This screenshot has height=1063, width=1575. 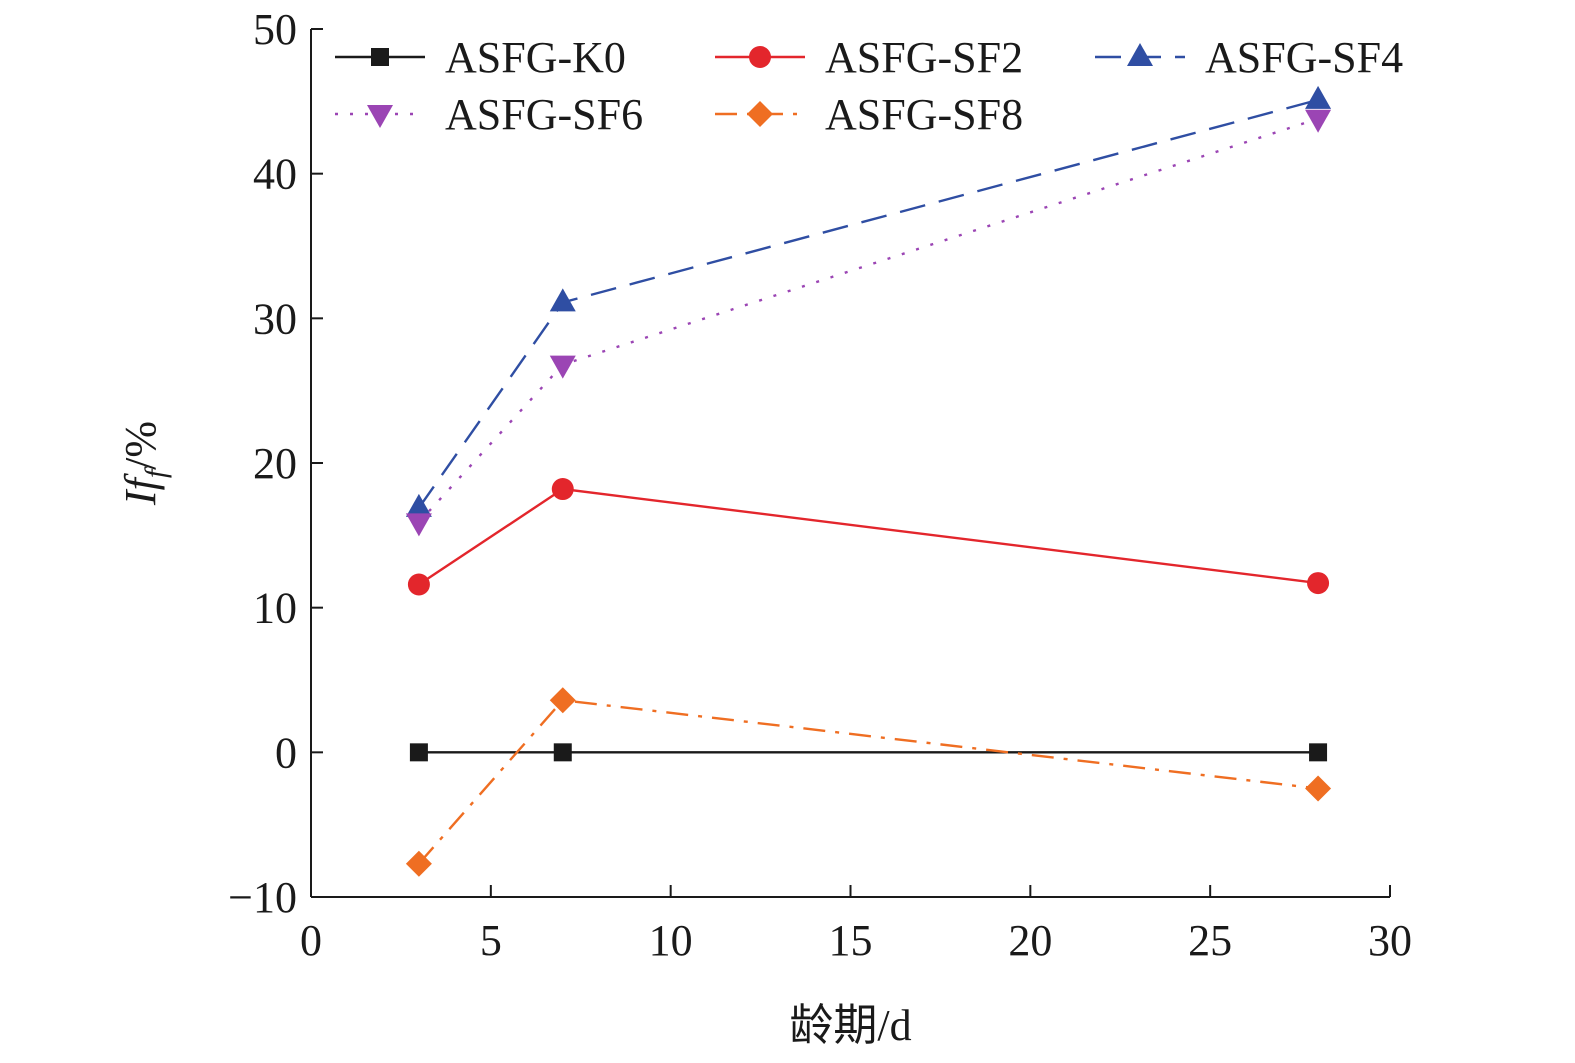 I want to click on series-asfg-sf8, so click(x=868, y=782).